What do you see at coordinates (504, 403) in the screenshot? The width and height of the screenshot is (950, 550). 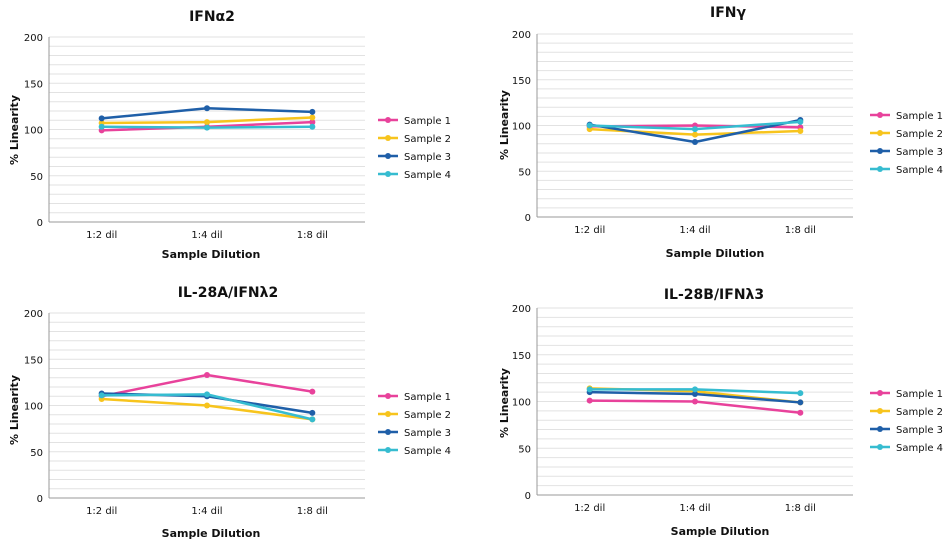 I see `y-axis-title: % Linearity` at bounding box center [504, 403].